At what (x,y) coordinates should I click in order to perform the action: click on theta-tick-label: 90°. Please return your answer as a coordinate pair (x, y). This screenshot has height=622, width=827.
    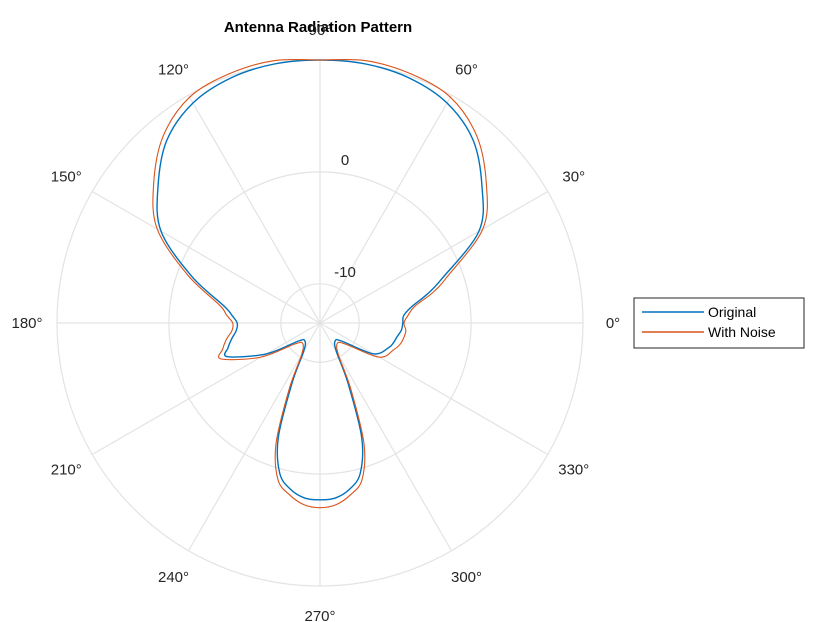
    Looking at the image, I should click on (320, 30).